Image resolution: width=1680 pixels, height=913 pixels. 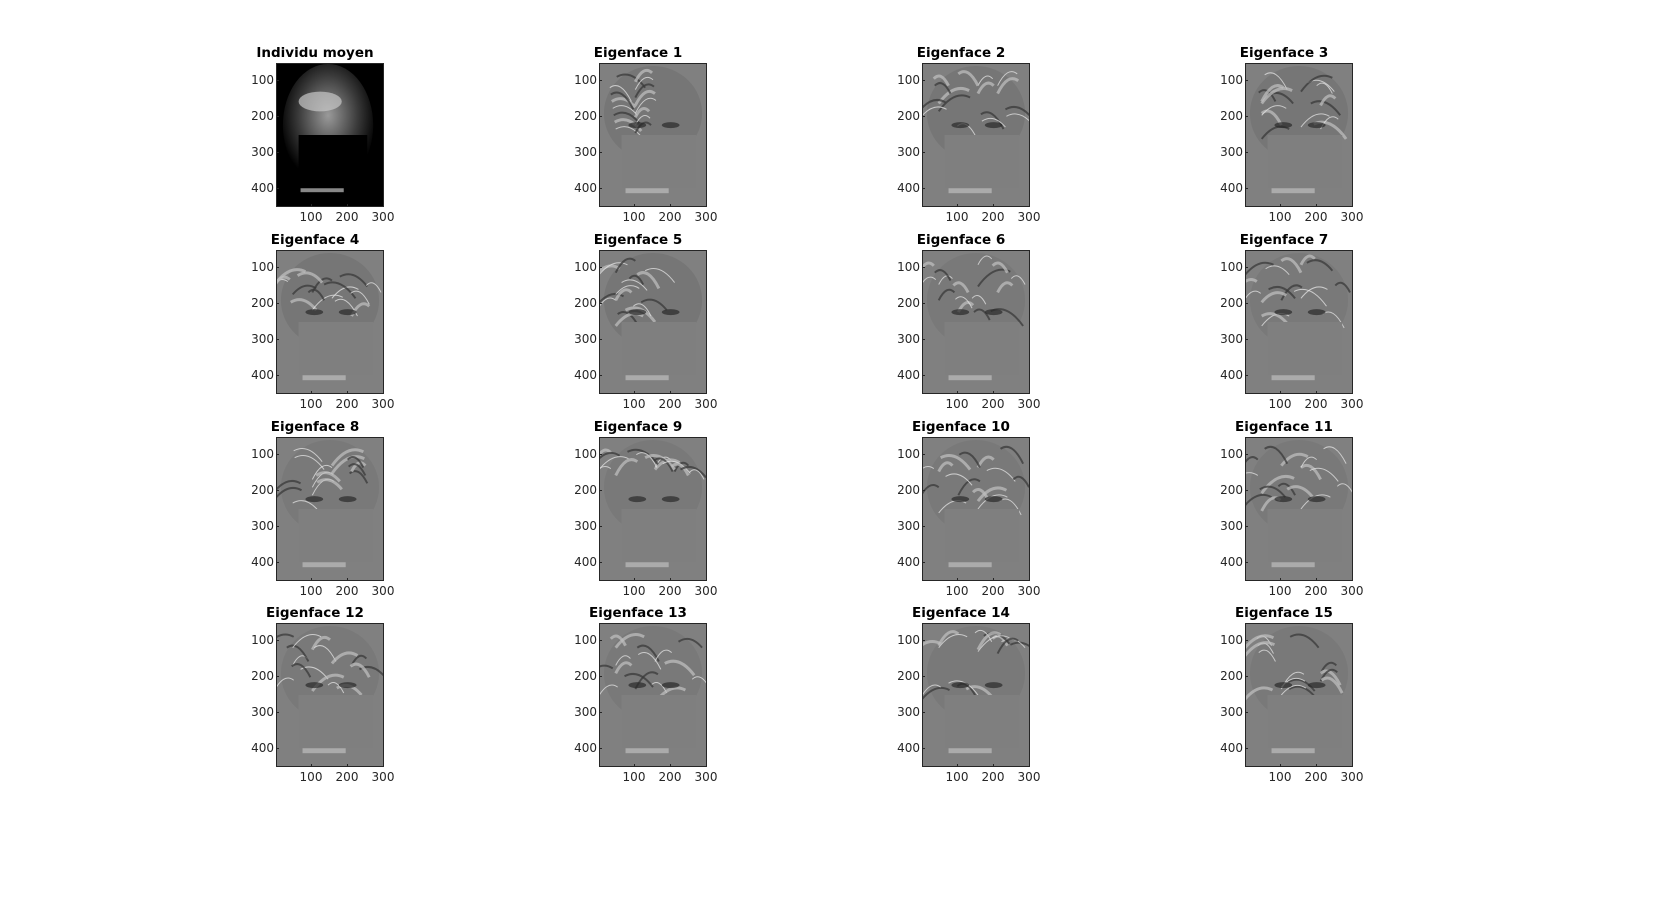 I want to click on mean-face-panel: Individu moyen 100 200 300 400 100 200 300, so click(x=322, y=137).